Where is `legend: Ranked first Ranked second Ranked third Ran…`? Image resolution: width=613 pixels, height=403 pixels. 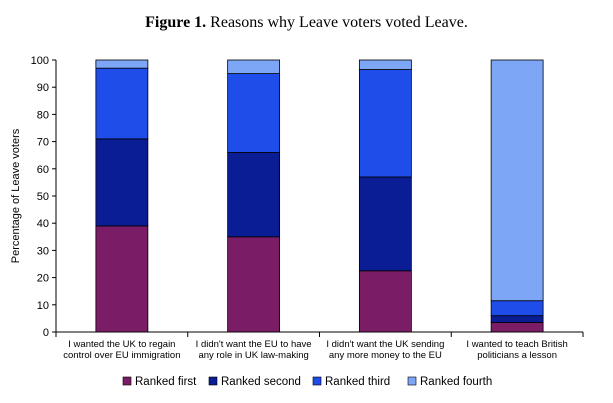
legend: Ranked first Ranked second Ranked third Ran… is located at coordinates (307, 382).